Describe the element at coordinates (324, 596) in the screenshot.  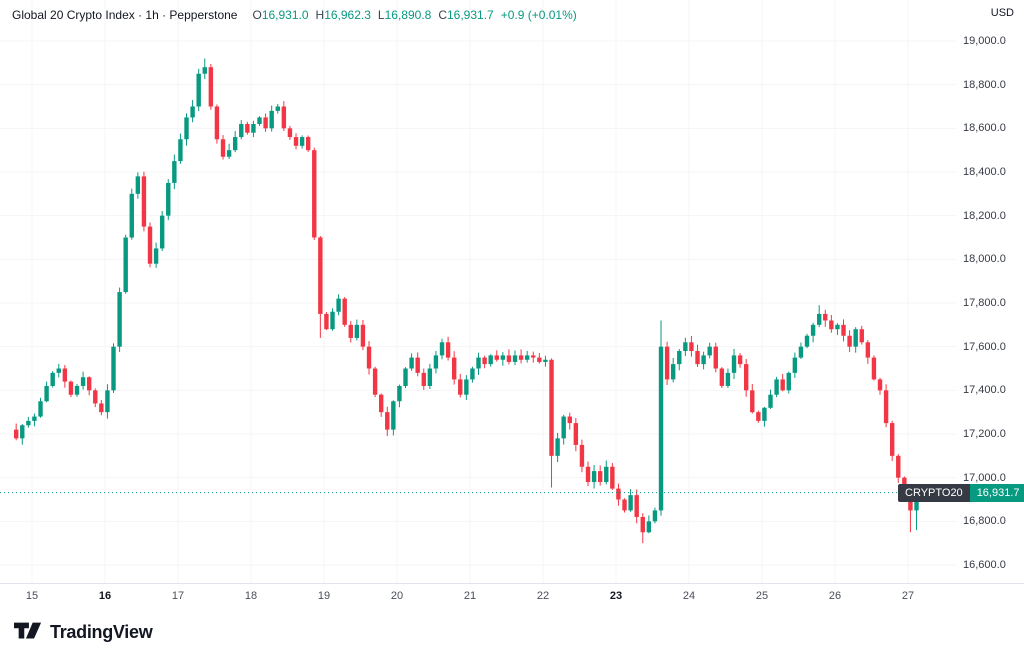
I see `time-tick: 19` at that location.